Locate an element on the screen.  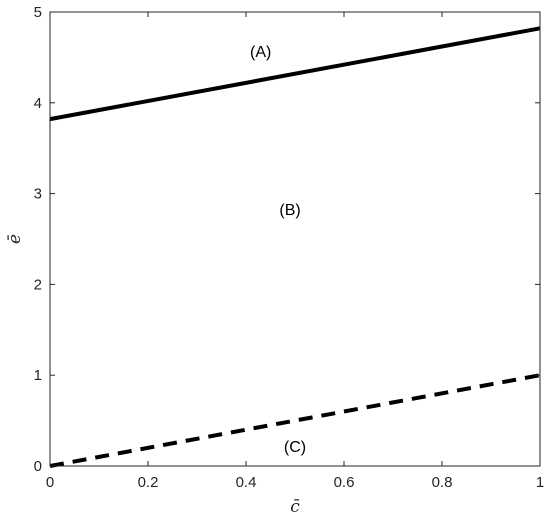
x-tick-label: 0 is located at coordinates (50, 482).